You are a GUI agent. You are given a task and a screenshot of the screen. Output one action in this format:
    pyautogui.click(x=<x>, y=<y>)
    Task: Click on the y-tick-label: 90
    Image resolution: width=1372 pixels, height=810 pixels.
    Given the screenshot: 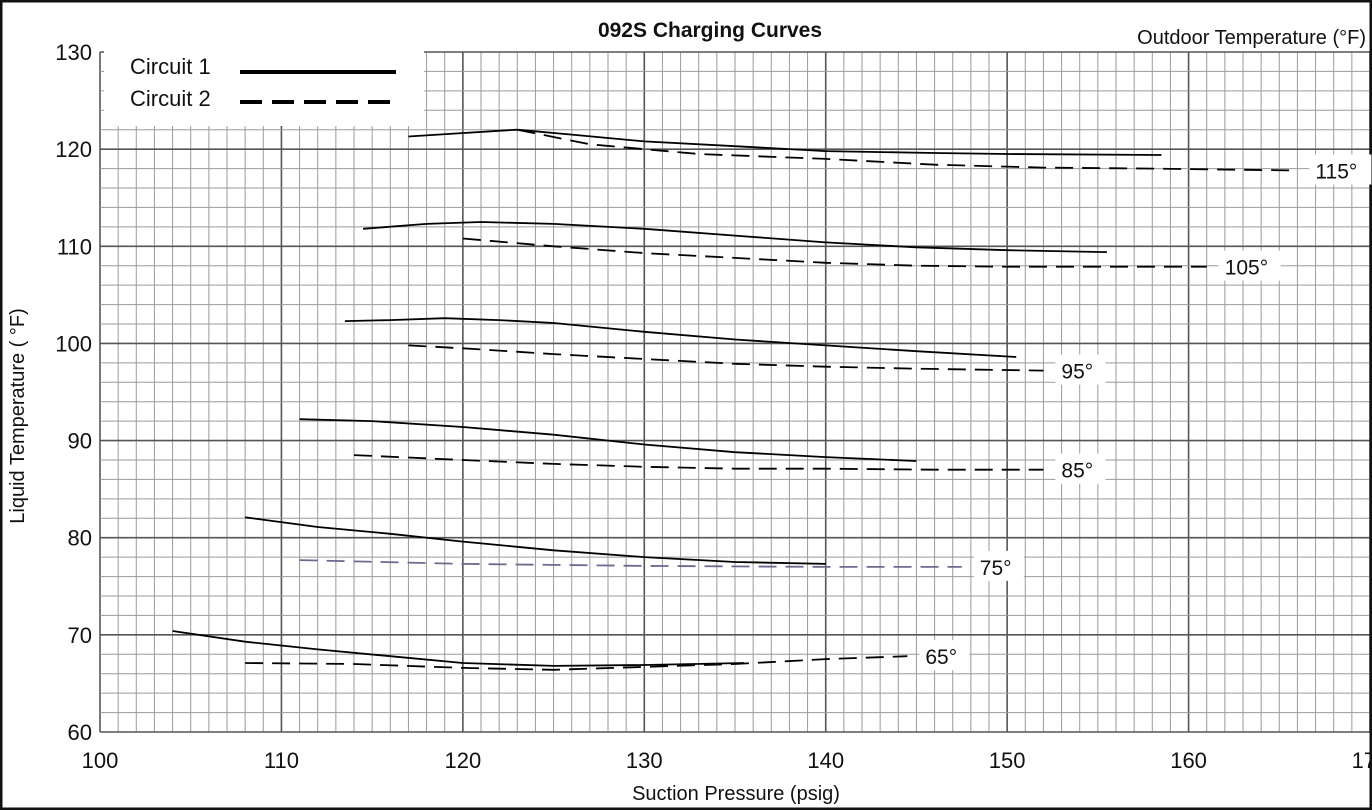 What is the action you would take?
    pyautogui.click(x=80, y=441)
    